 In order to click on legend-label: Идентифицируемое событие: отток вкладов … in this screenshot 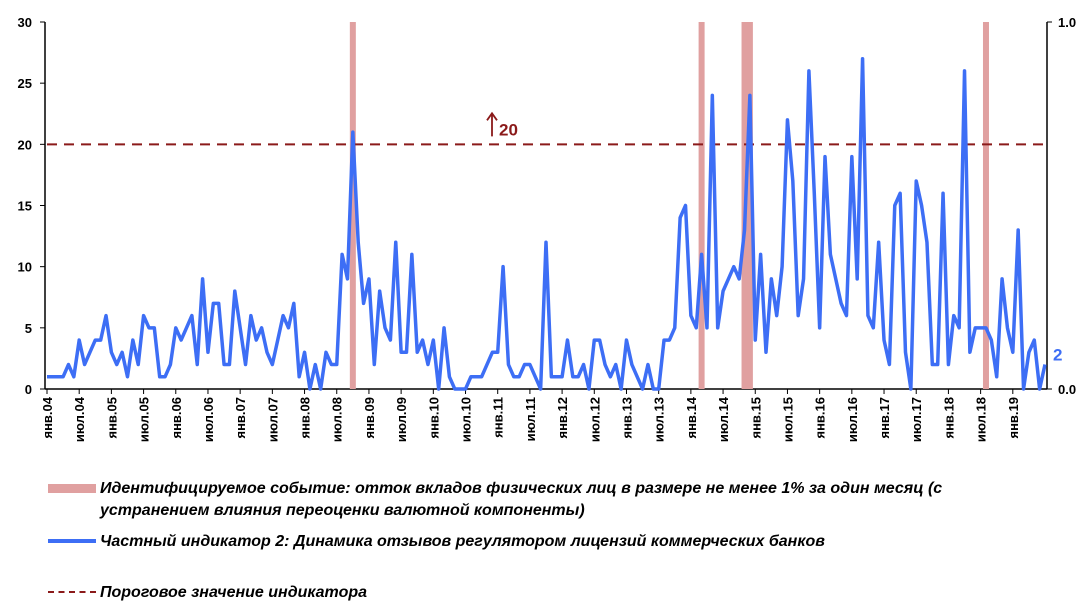, I will do `click(521, 499)`.